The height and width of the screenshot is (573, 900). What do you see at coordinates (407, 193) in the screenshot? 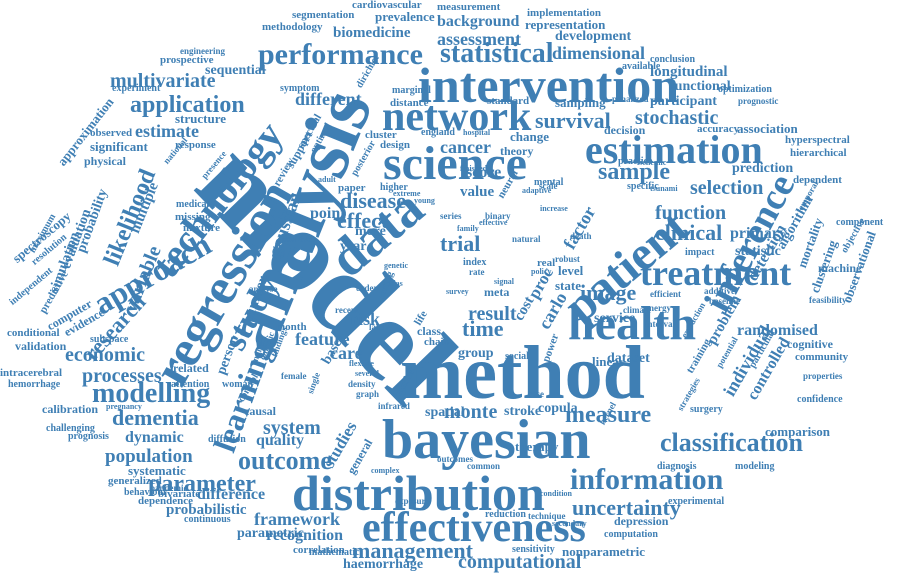
I see `word: extreme` at bounding box center [407, 193].